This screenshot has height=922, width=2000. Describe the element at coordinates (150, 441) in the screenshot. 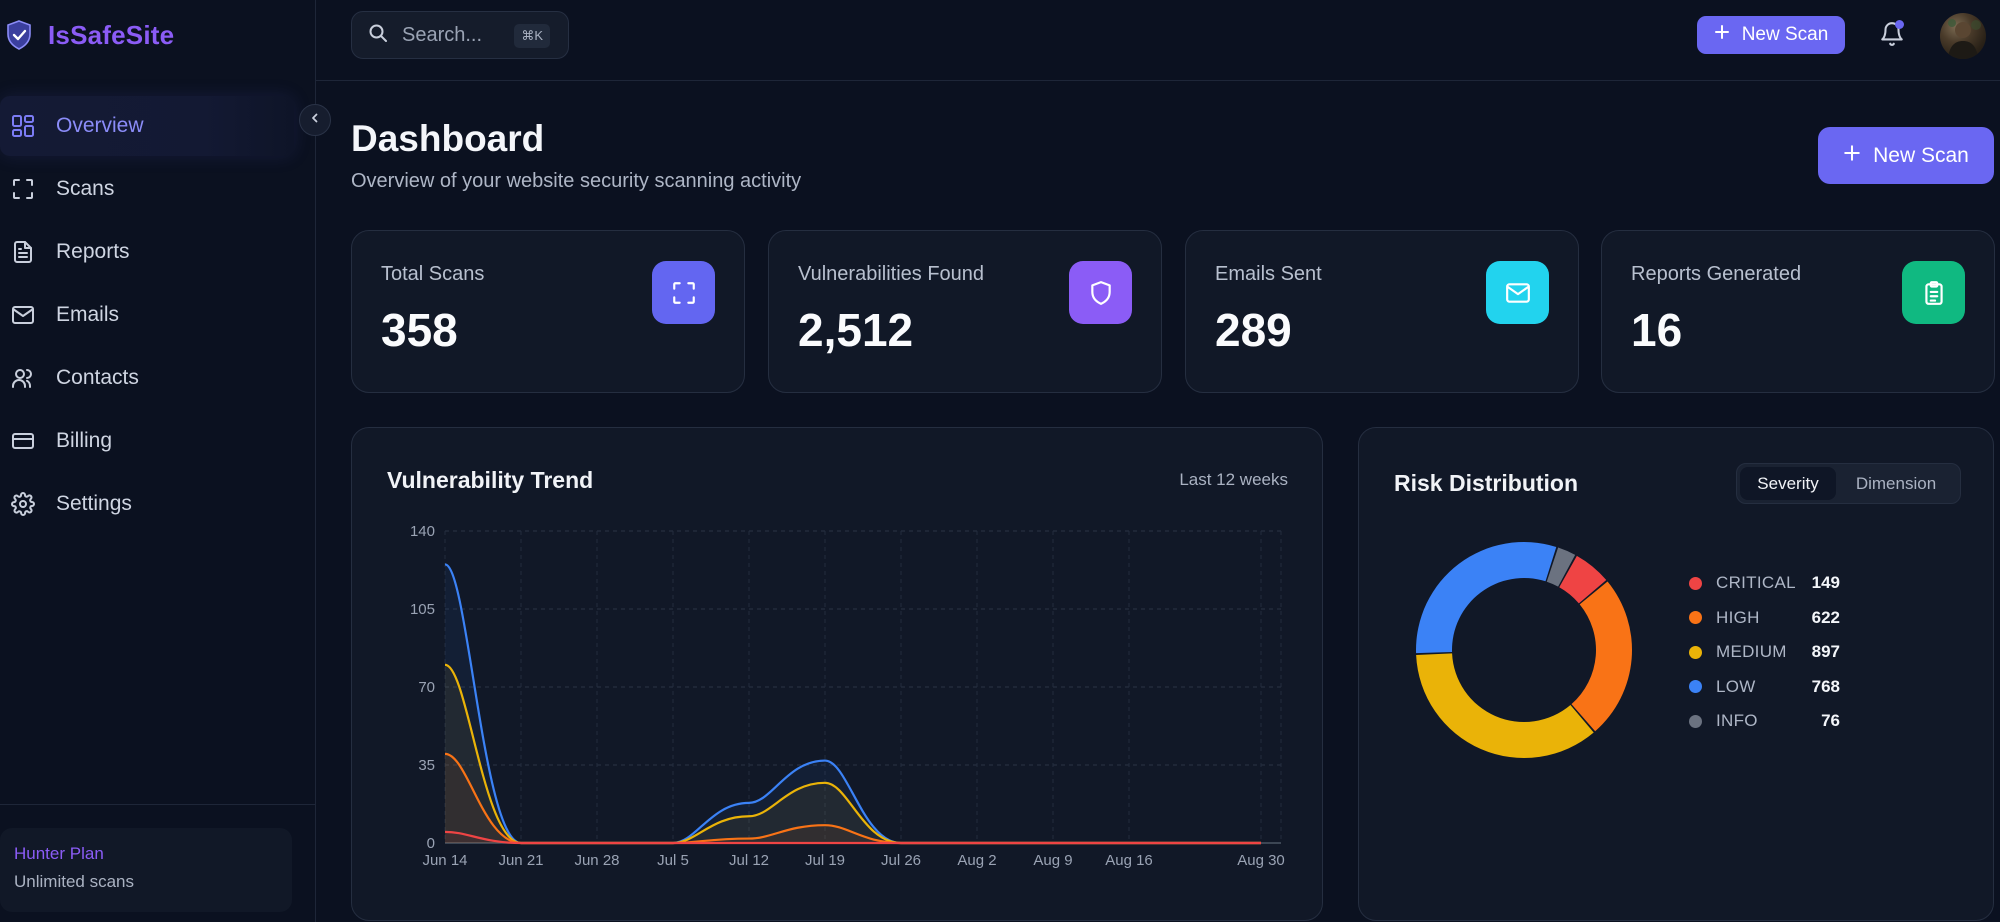

I see `sidebar-item-billing: Billing` at that location.